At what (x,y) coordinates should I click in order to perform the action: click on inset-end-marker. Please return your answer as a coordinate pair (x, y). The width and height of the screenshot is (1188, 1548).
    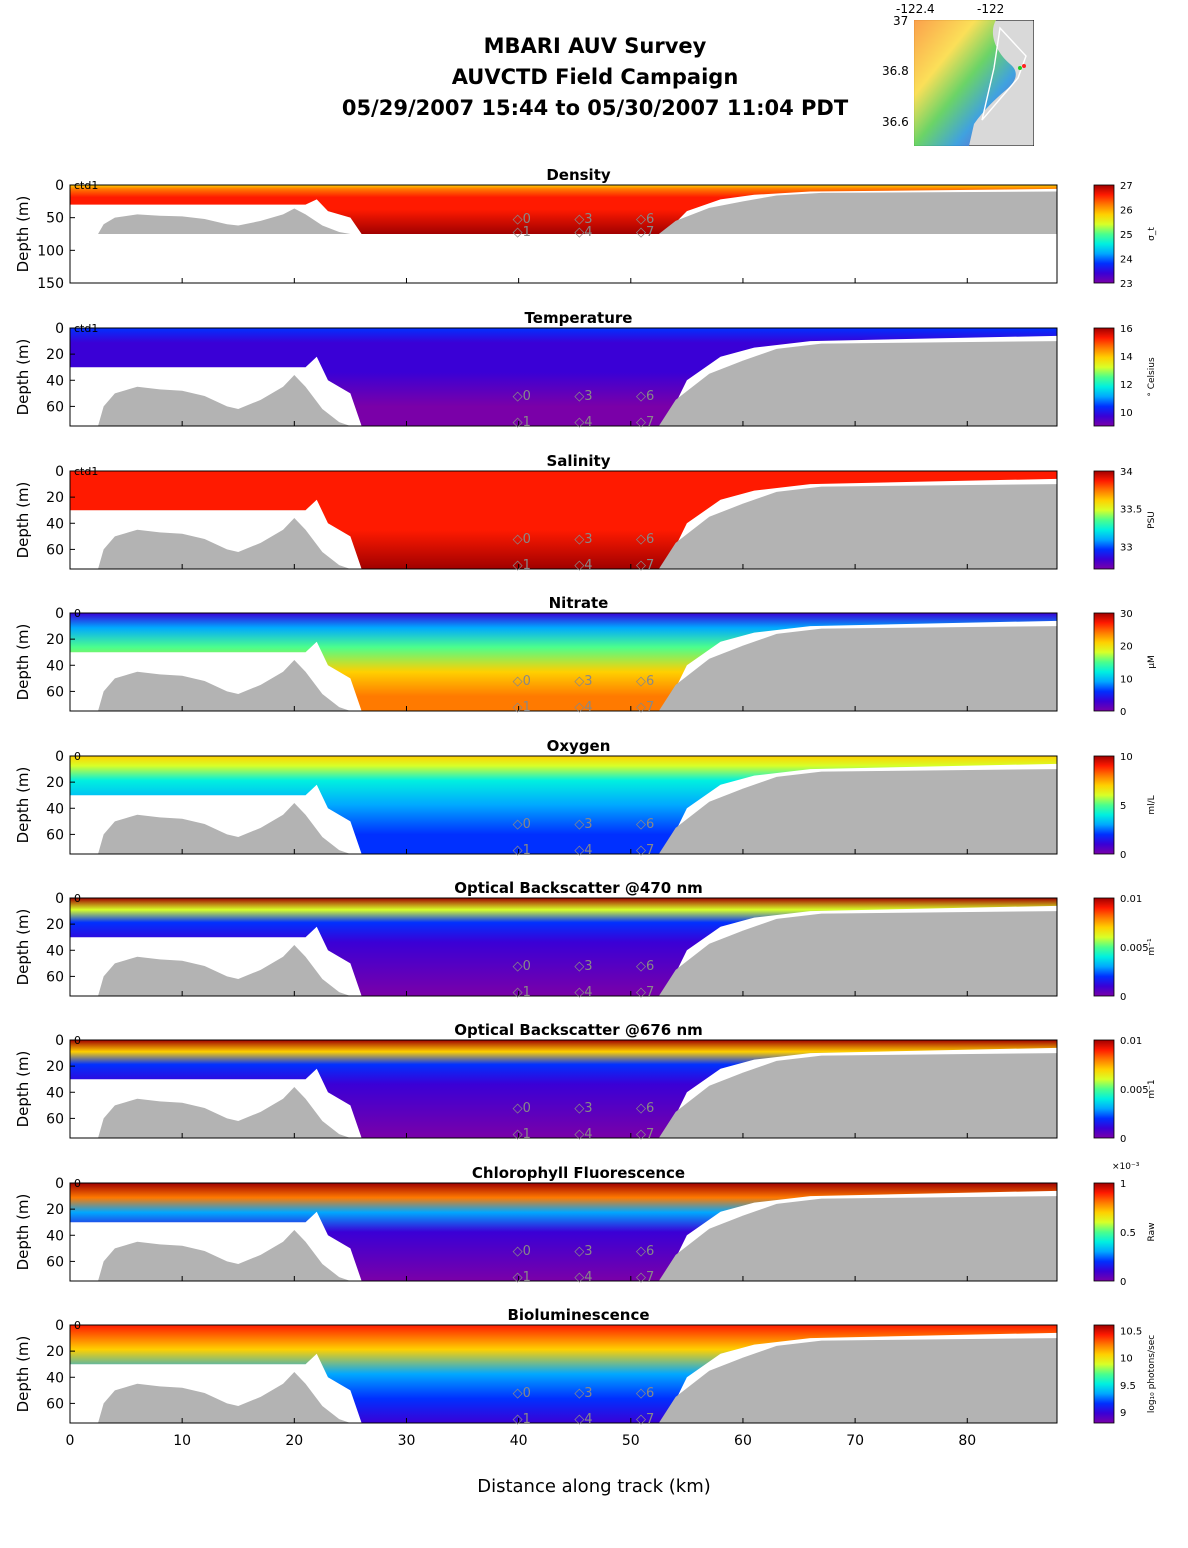
    Looking at the image, I should click on (1024, 66).